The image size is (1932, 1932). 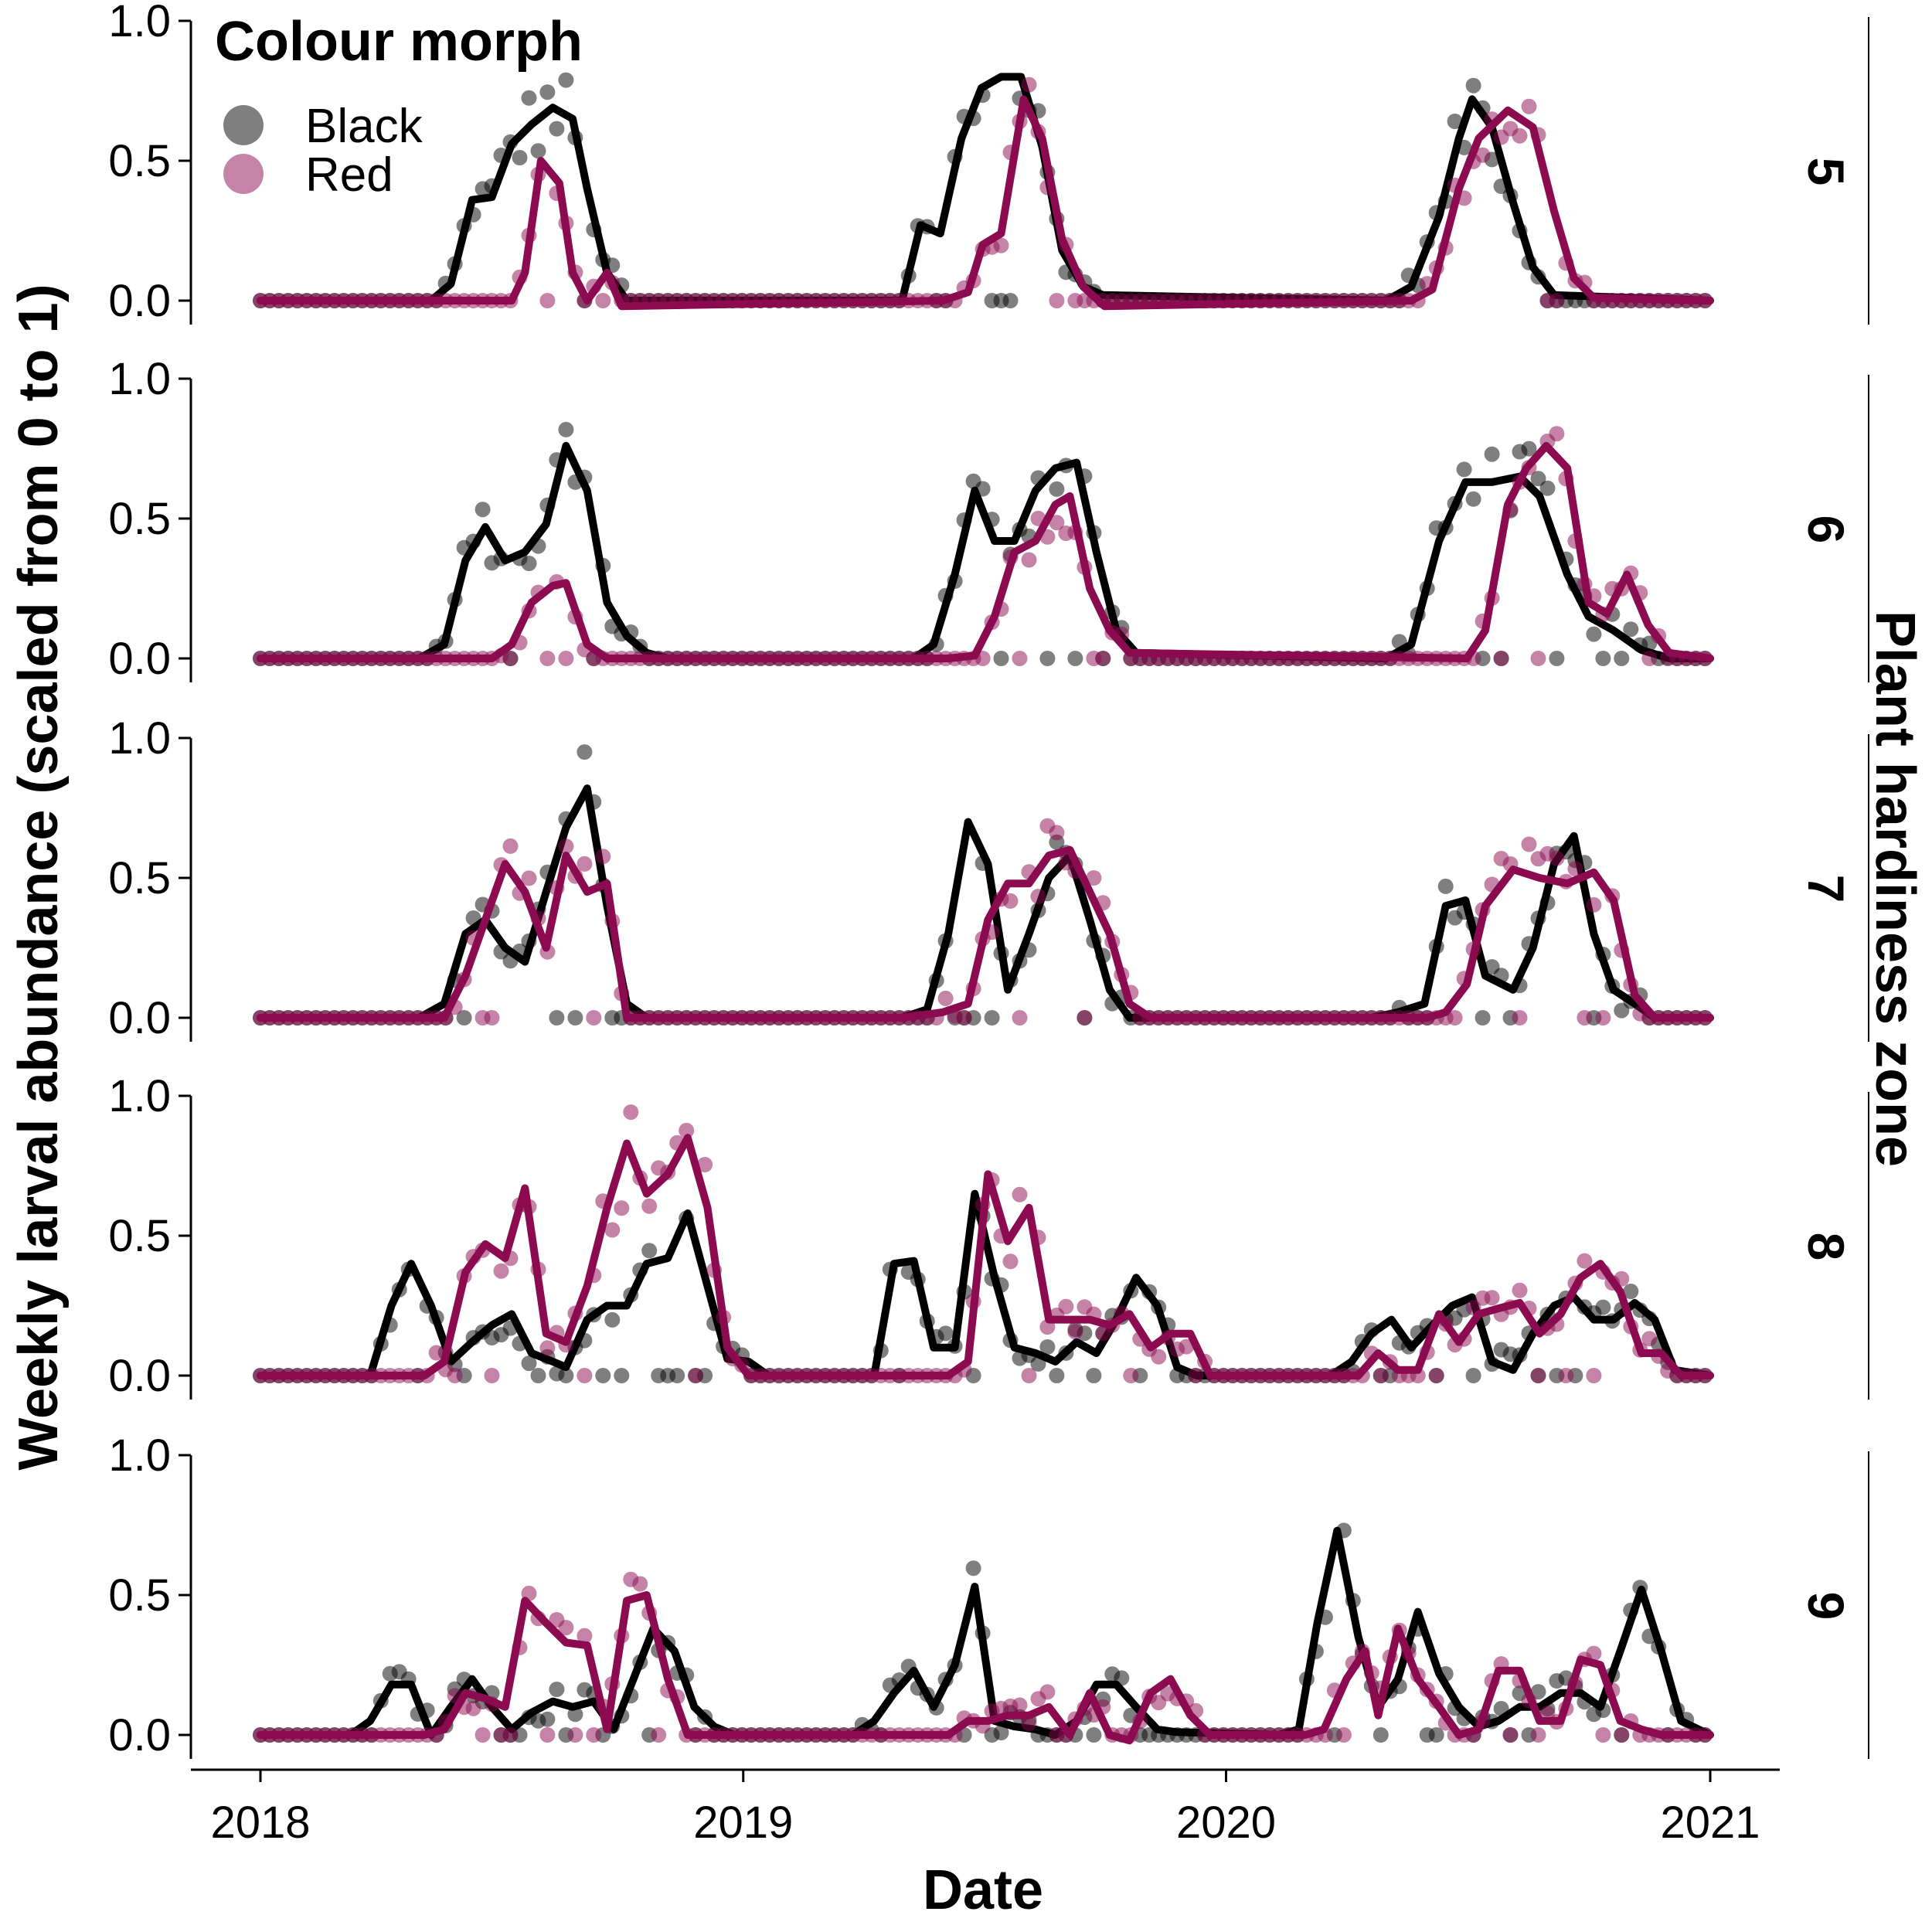 I want to click on strip-label-zone: 7, so click(x=1827, y=889).